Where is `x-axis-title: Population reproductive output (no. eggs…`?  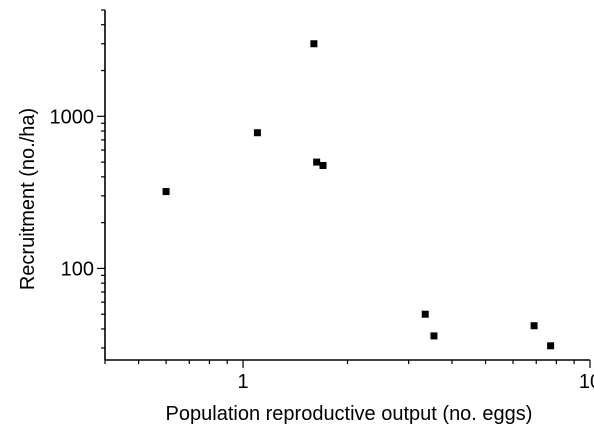
x-axis-title: Population reproductive output (no. eggs… is located at coordinates (349, 414).